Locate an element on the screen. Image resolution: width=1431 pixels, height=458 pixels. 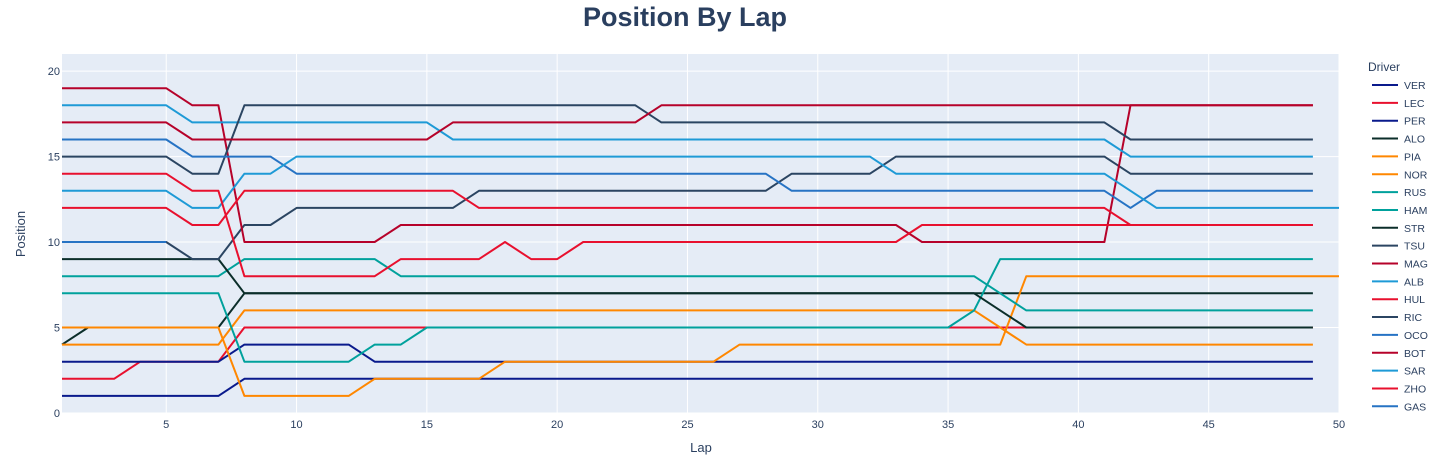
legend-title: Driver is located at coordinates (1384, 67).